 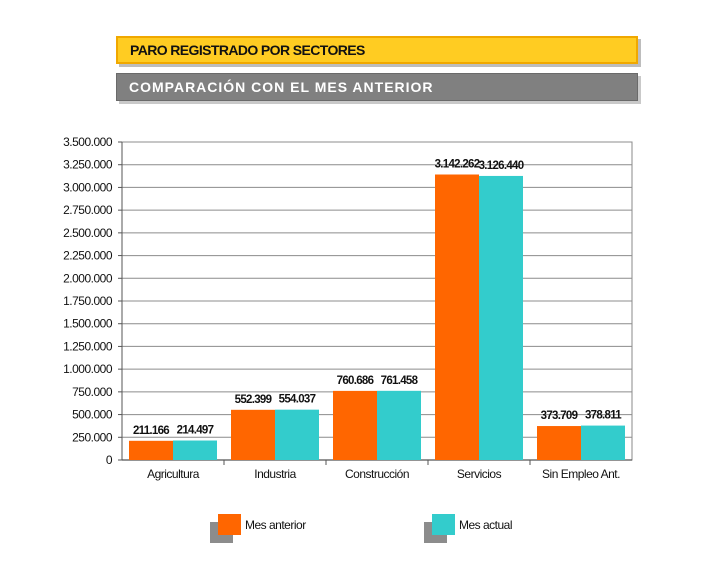 What do you see at coordinates (195, 431) in the screenshot?
I see `data-label: 214.497` at bounding box center [195, 431].